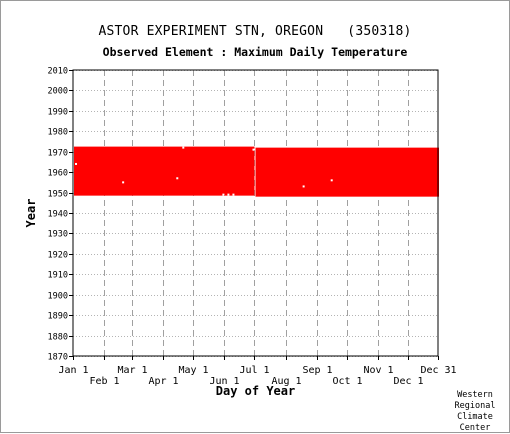 This screenshot has height=434, width=510. I want to click on y-tick-label: 1990, so click(58, 113).